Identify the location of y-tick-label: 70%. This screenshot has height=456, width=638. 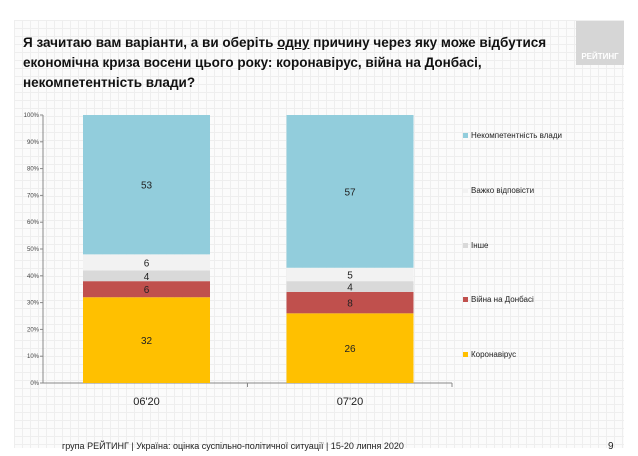
(33, 196).